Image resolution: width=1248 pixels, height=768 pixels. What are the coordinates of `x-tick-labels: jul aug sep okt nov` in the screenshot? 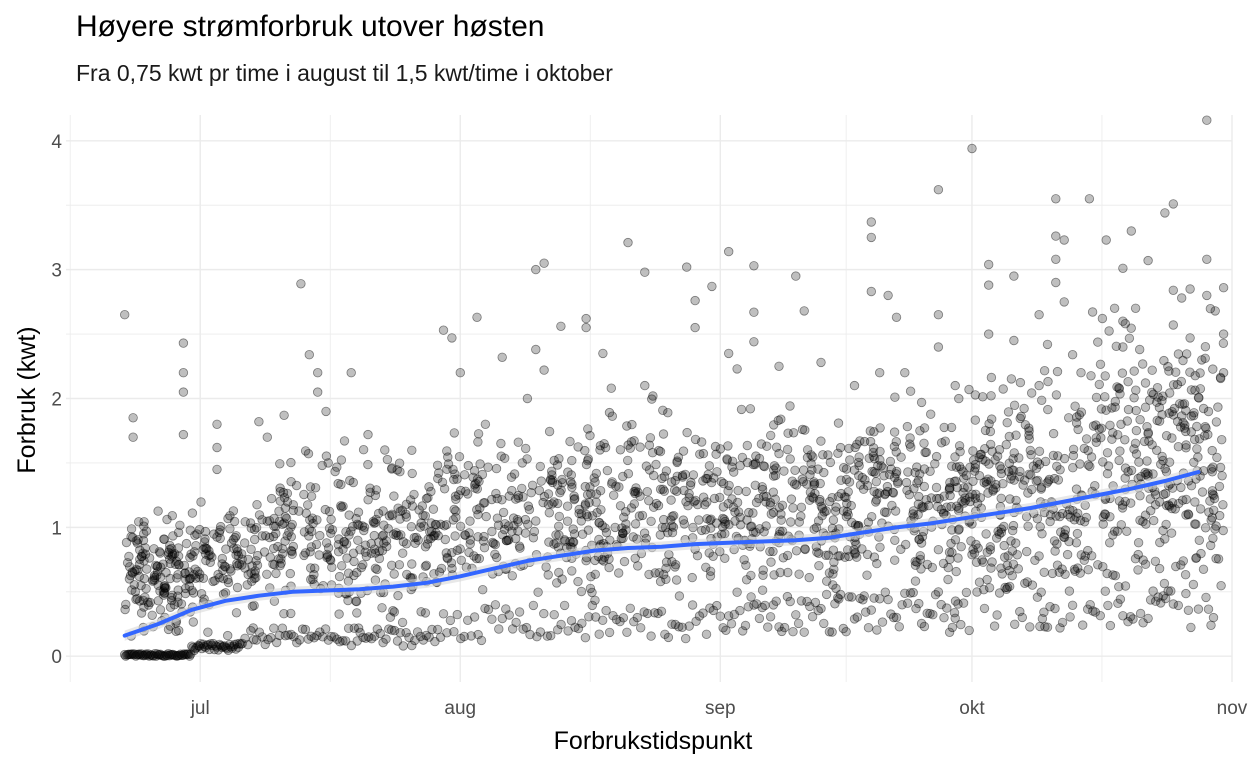 It's located at (719, 708).